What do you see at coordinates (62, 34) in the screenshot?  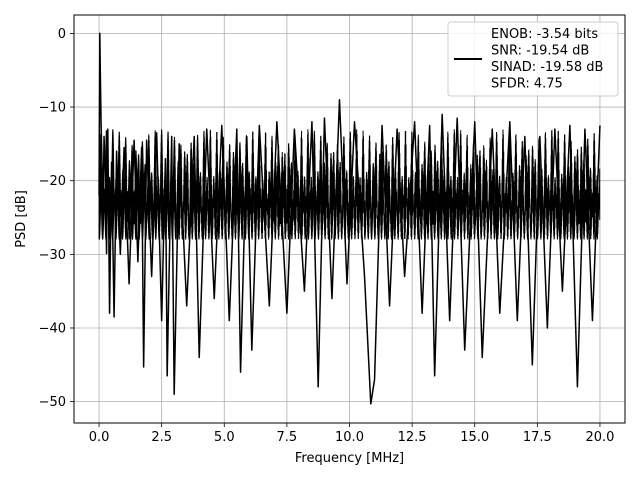 I see `y-tick-label: 0` at bounding box center [62, 34].